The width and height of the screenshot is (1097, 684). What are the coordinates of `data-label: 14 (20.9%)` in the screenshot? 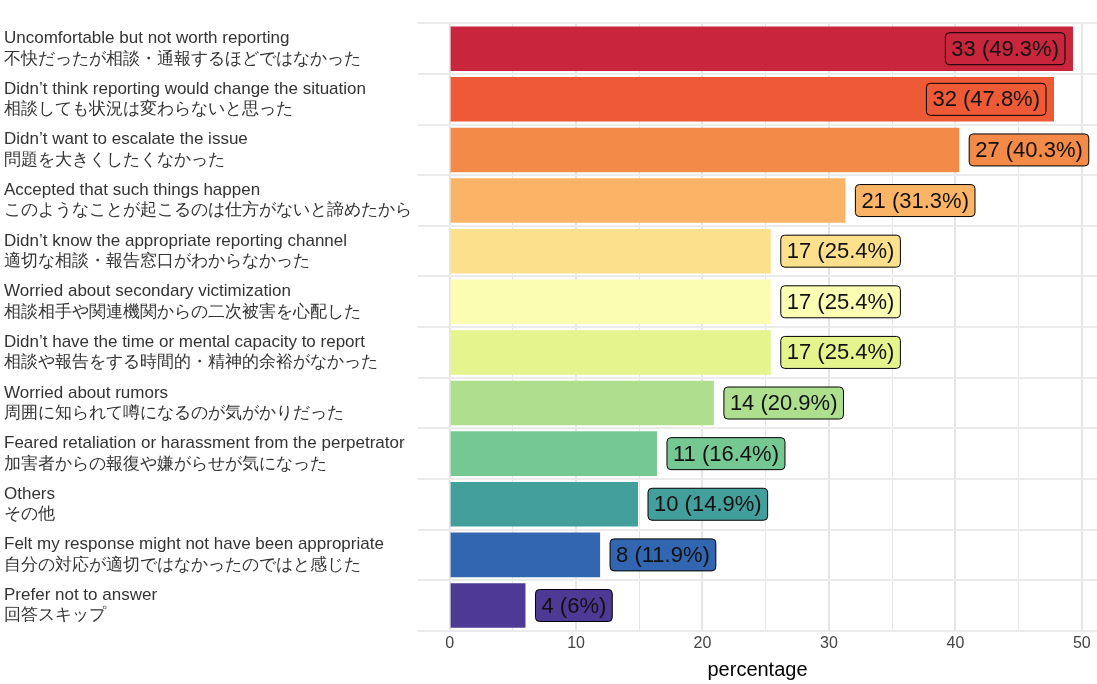 It's located at (783, 403).